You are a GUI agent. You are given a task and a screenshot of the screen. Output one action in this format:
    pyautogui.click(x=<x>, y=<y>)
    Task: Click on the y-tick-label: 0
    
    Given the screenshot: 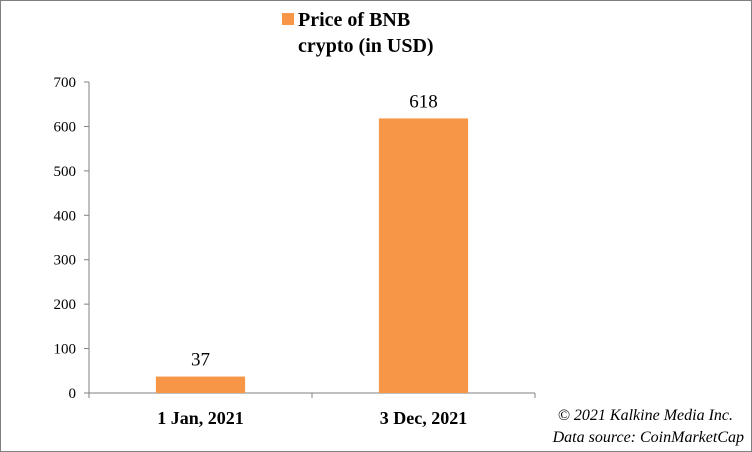 What is the action you would take?
    pyautogui.click(x=73, y=394)
    